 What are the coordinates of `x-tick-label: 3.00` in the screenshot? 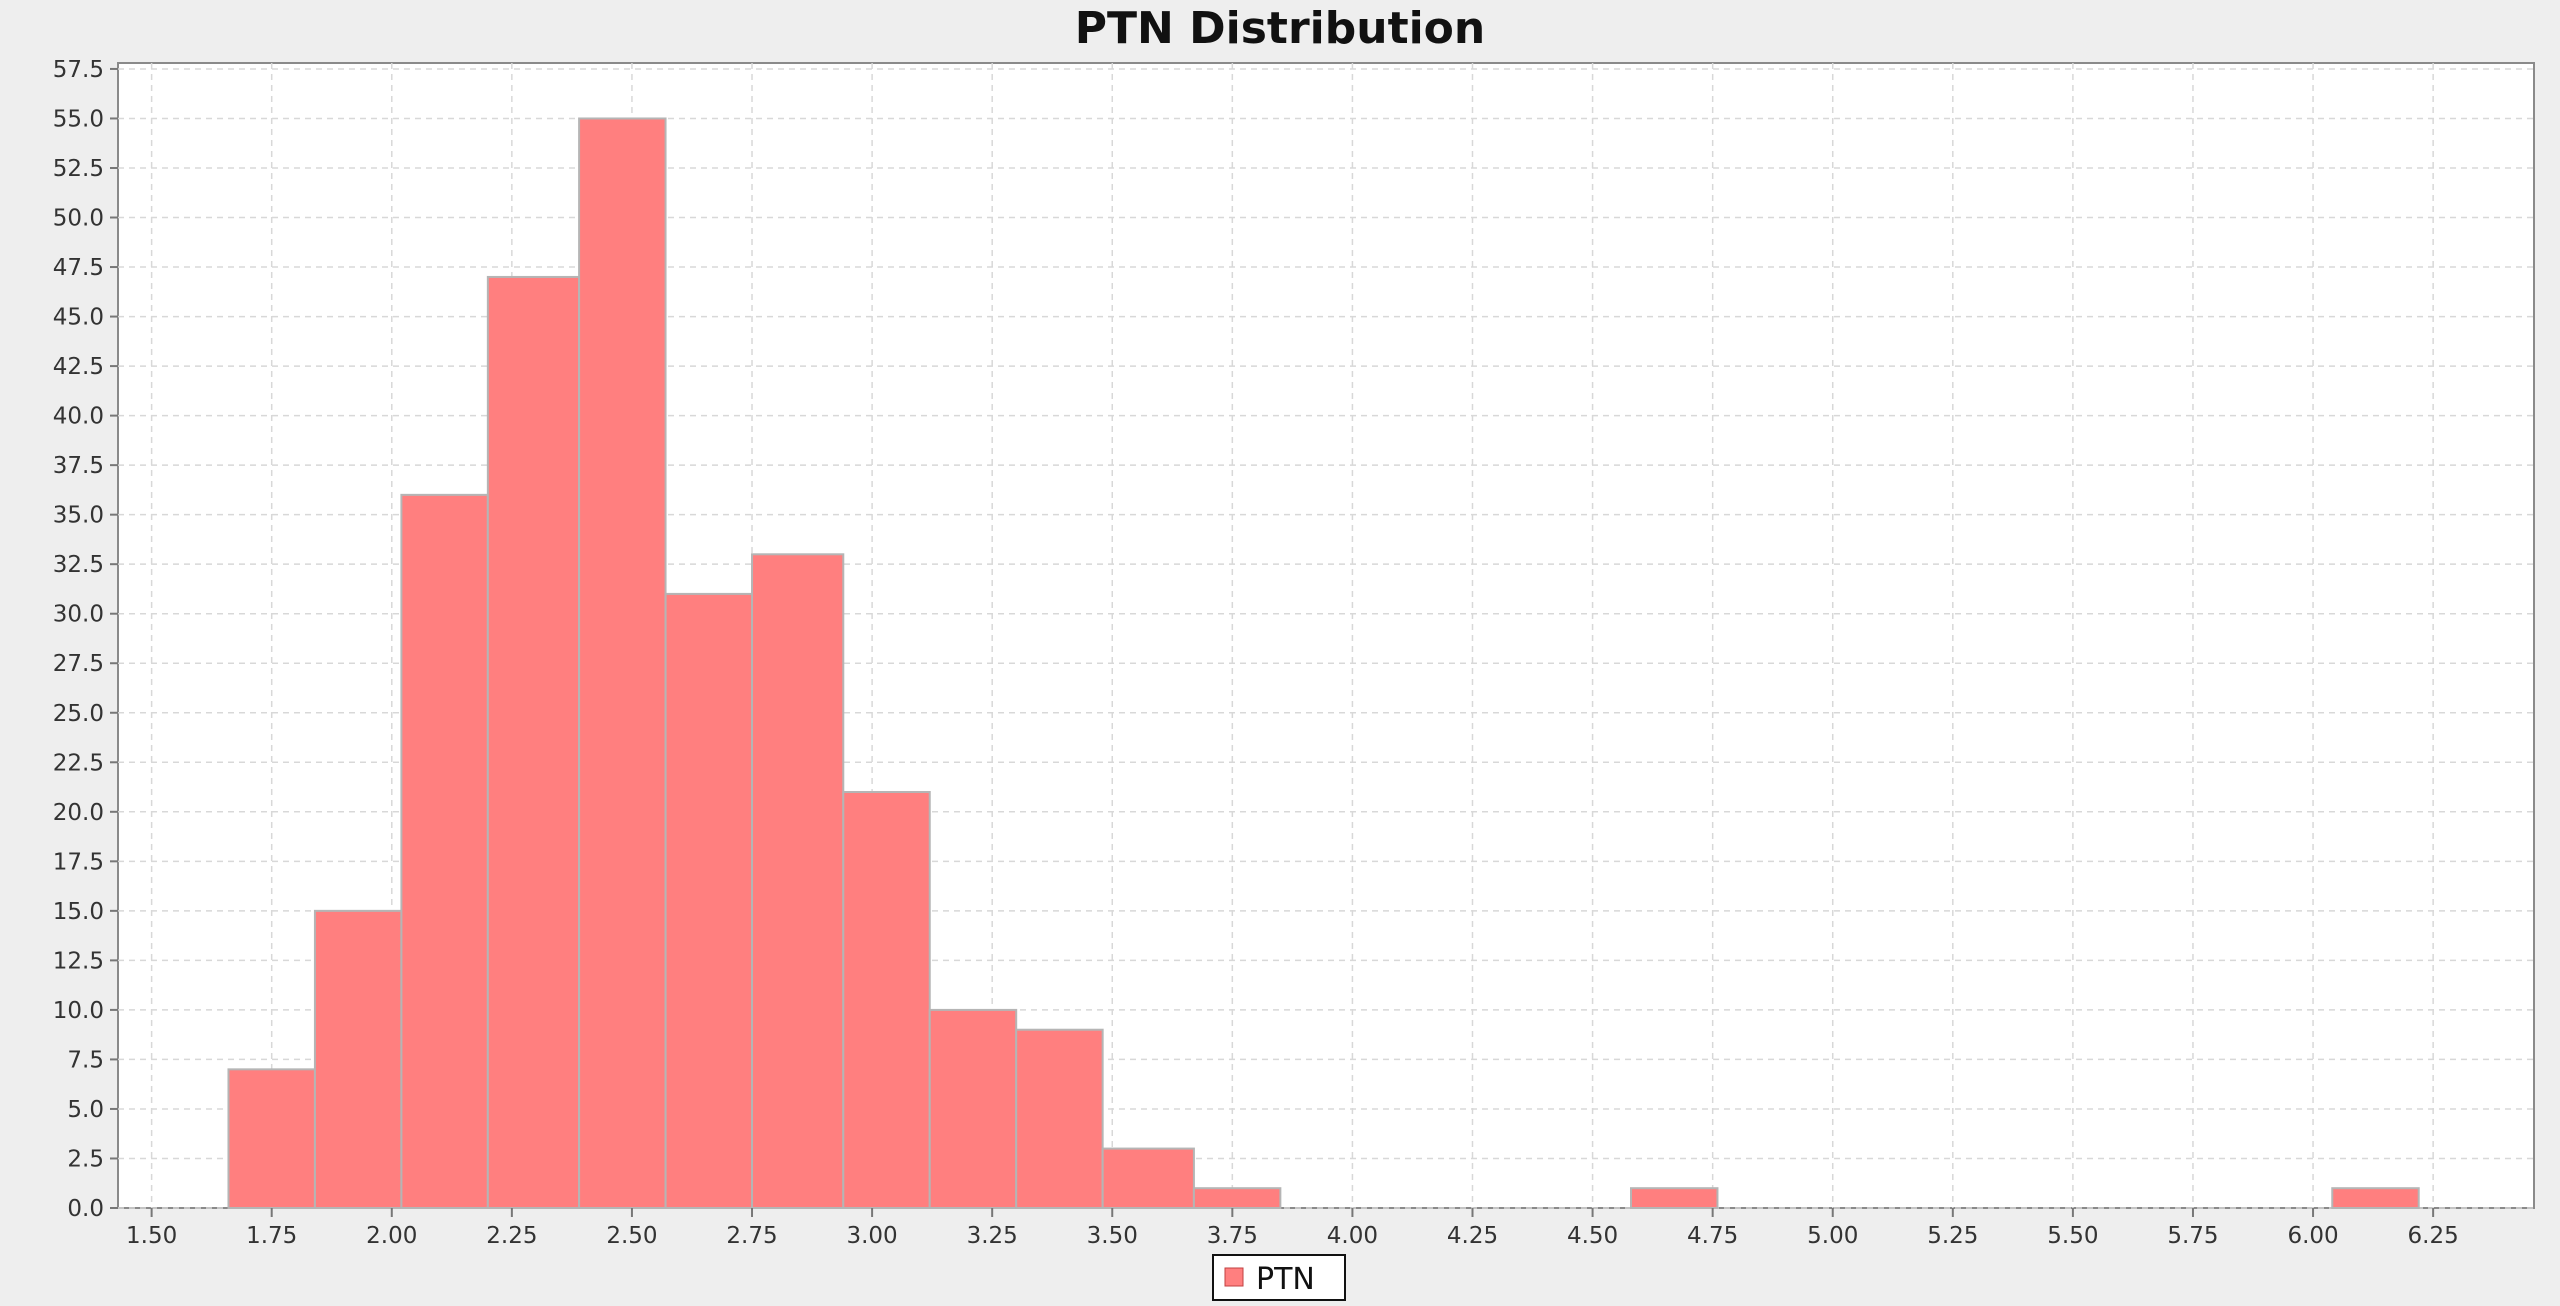 It's located at (871, 1236).